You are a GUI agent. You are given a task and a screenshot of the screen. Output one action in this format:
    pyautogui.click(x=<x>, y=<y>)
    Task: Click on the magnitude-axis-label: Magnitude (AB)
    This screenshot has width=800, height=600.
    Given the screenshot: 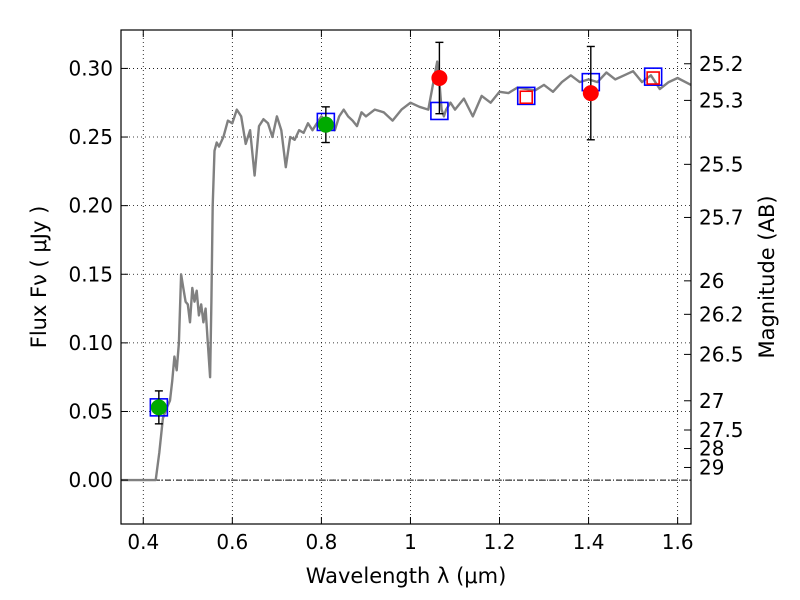 What is the action you would take?
    pyautogui.click(x=767, y=276)
    